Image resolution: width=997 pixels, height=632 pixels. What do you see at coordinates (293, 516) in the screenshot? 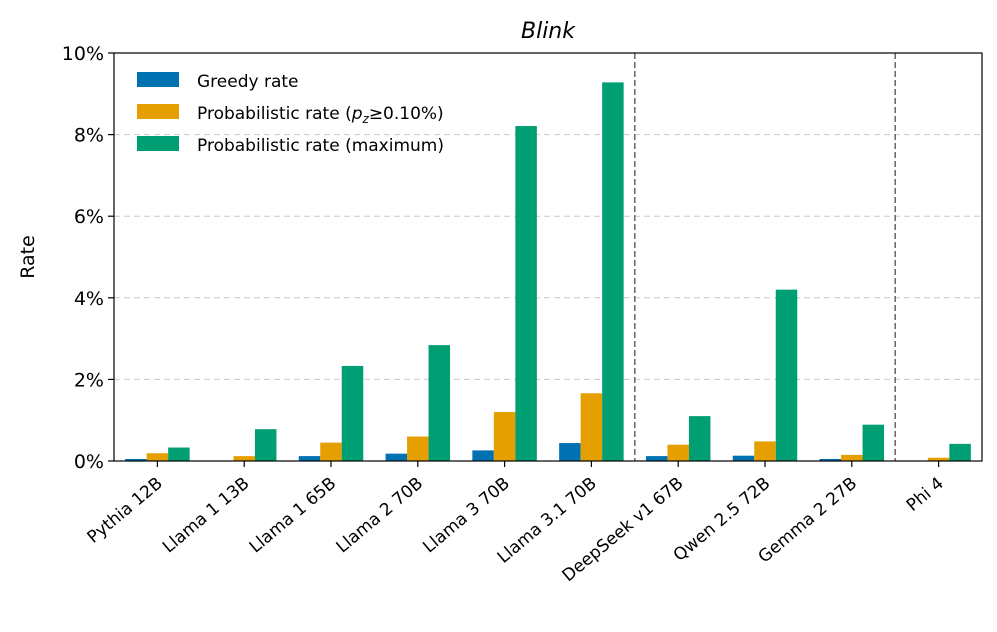
I see `x-tick-label: Llama 1 65B` at bounding box center [293, 516].